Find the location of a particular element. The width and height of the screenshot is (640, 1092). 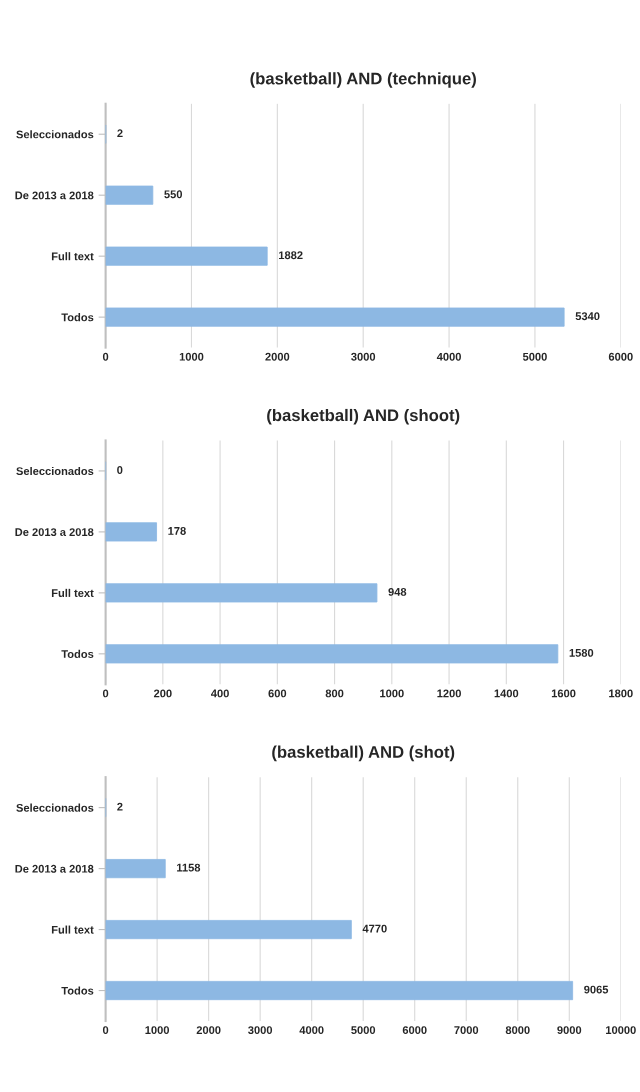

x-tick-label: 200 is located at coordinates (162, 693).